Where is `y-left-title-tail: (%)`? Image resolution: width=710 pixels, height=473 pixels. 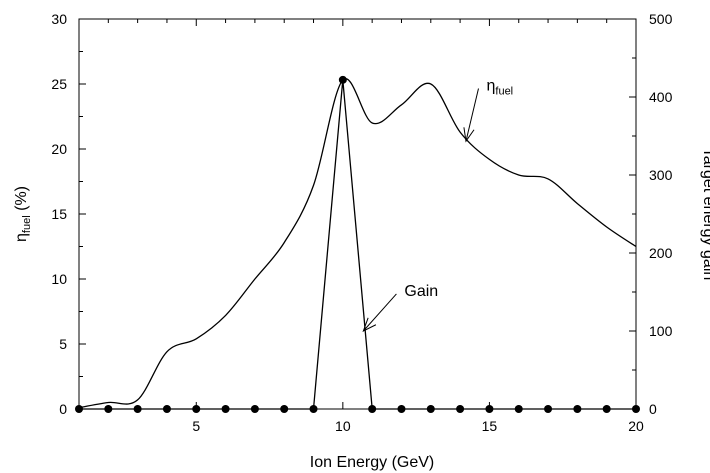
y-left-title-tail: (%) is located at coordinates (21, 200).